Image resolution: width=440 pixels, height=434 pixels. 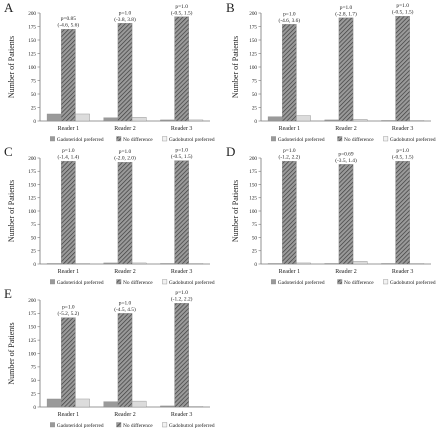 I want to click on y-tick-label: 100, so click(x=32, y=212).